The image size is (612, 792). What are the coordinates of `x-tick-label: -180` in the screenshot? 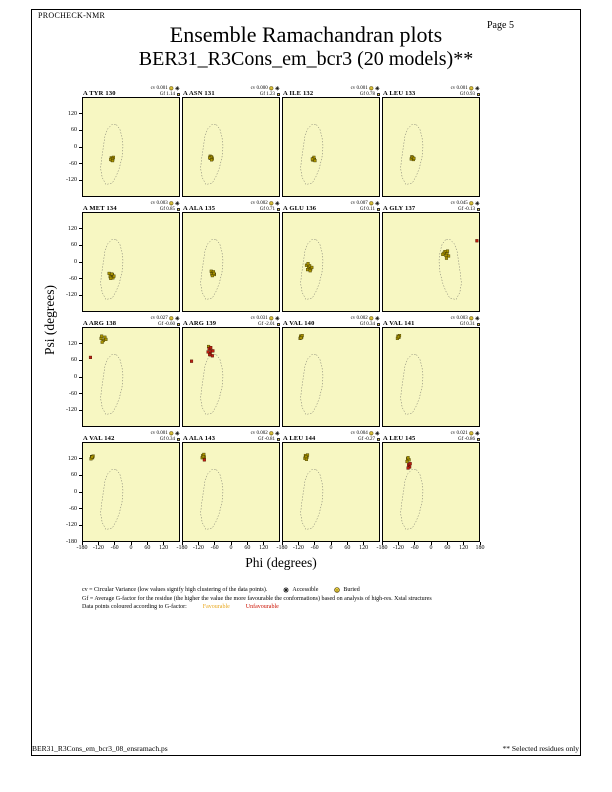 It's located at (382, 548).